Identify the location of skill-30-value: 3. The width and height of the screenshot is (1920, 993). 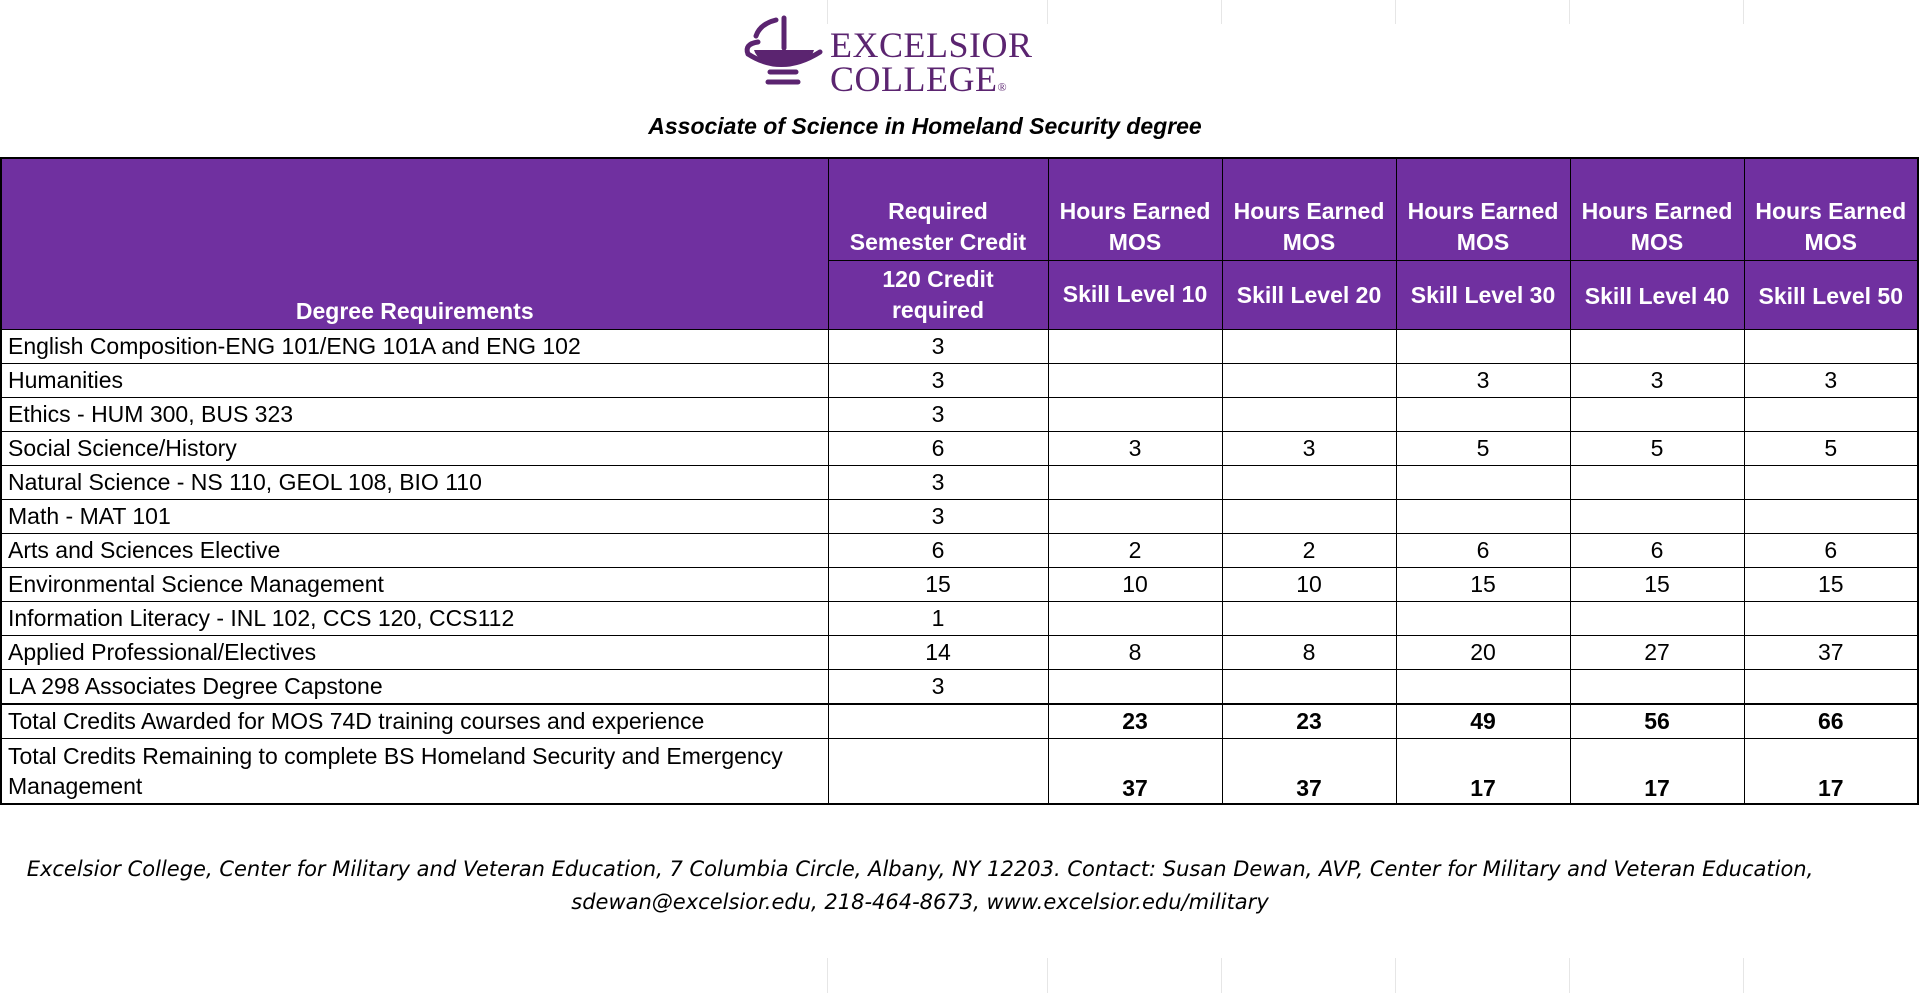
(1483, 380).